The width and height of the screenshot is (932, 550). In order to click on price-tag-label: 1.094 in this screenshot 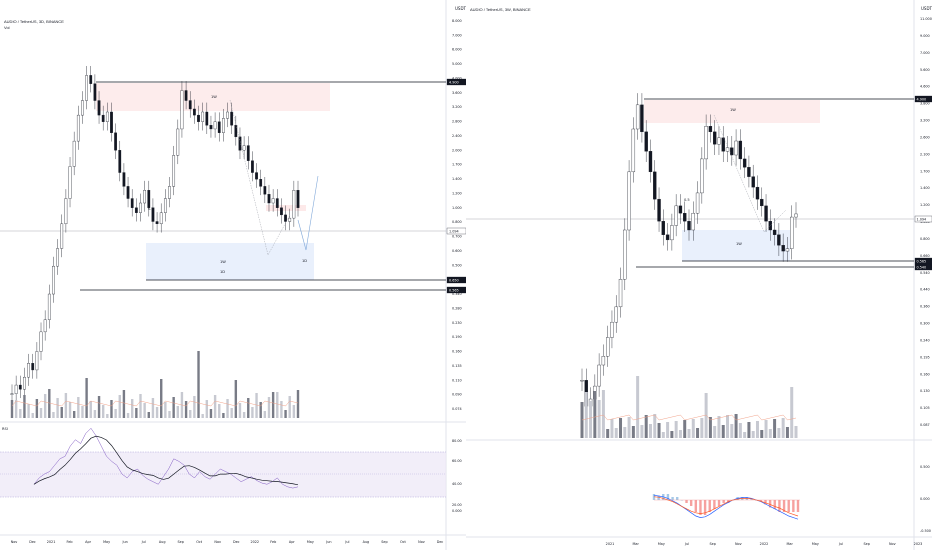, I will do `click(922, 220)`.